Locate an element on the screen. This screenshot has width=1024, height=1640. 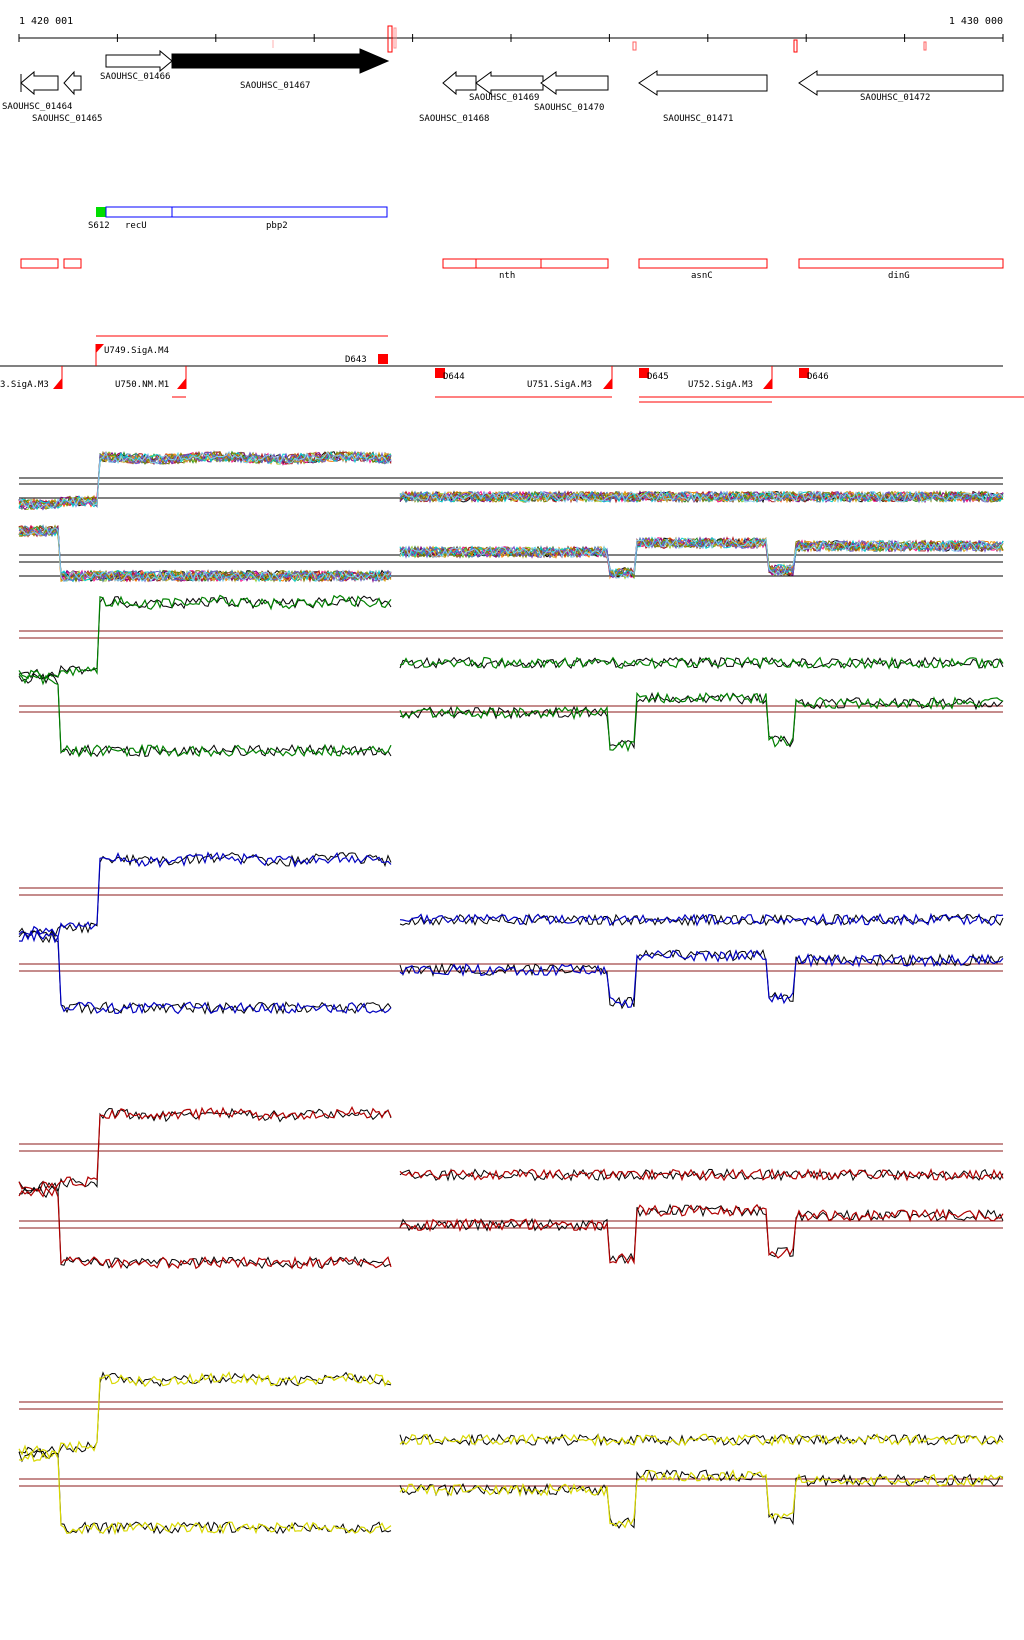
gene-label: SAOUHSC_01464 is located at coordinates (37, 107).